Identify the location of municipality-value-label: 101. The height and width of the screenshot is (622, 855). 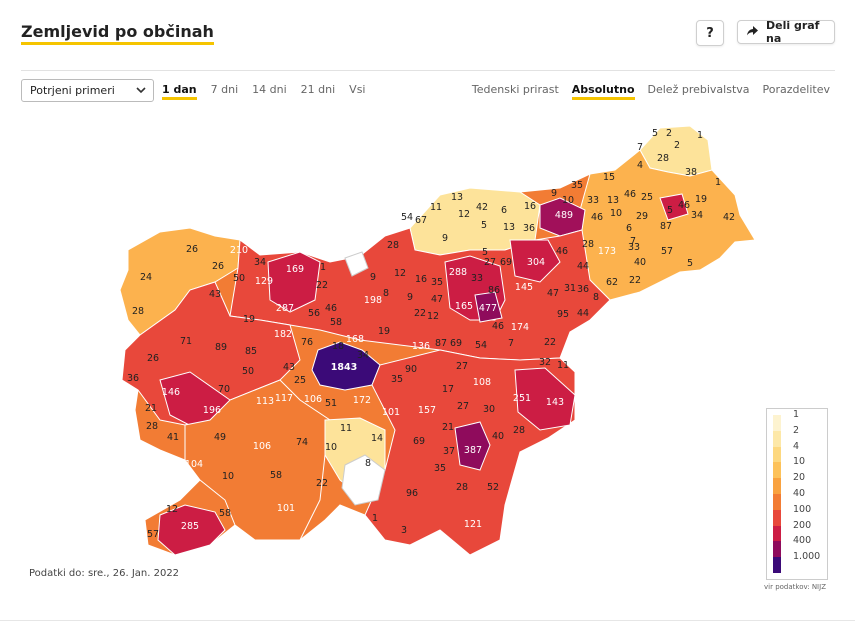
(286, 508).